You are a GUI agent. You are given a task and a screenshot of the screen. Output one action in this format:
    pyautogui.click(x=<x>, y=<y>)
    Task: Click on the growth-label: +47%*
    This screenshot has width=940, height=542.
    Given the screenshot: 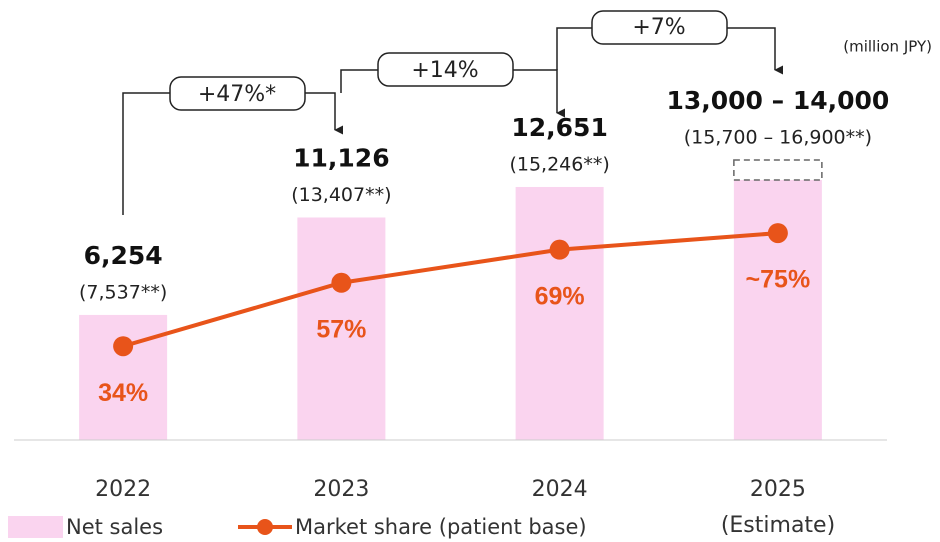 What is the action you would take?
    pyautogui.click(x=237, y=94)
    